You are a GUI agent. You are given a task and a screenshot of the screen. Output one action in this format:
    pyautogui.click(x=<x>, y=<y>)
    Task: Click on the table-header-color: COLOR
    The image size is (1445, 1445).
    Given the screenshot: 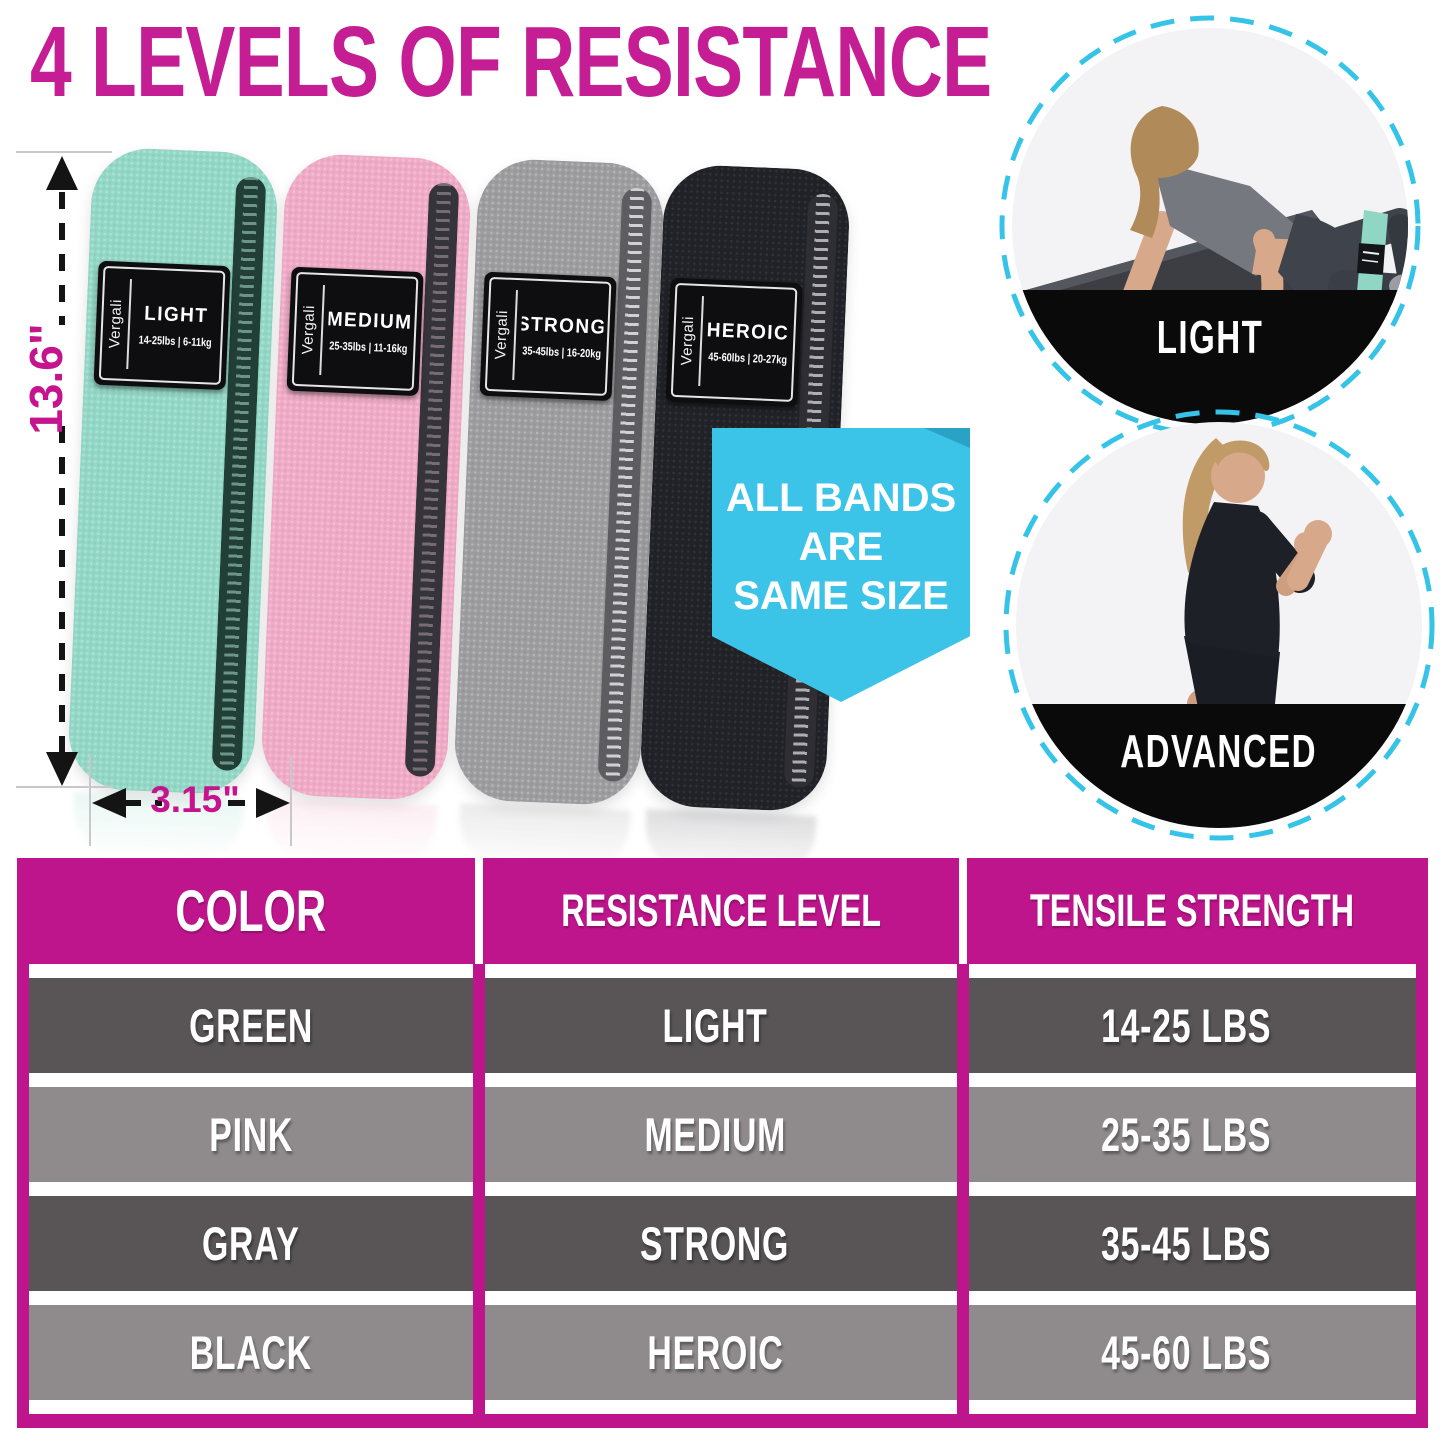 What is the action you would take?
    pyautogui.click(x=251, y=911)
    